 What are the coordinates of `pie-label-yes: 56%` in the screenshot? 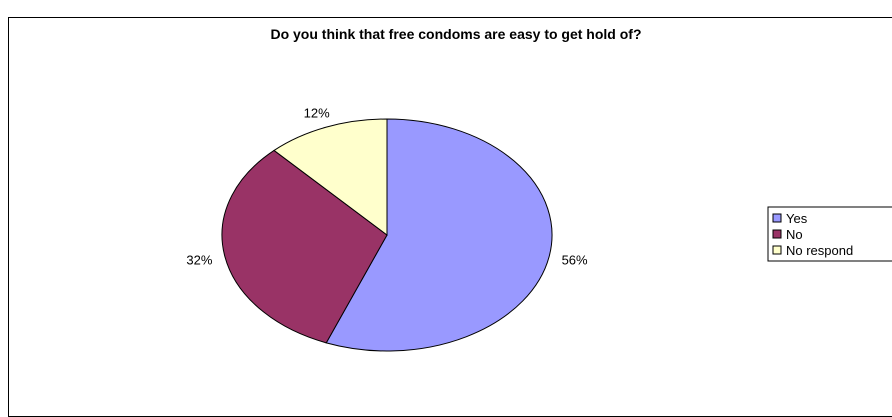 It's located at (575, 260).